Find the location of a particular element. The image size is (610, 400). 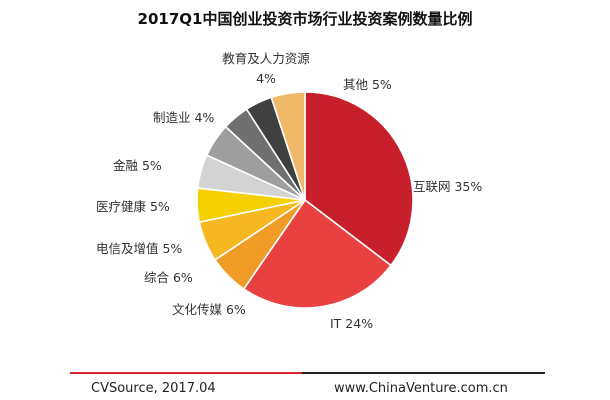

slice-label-8: 制造业 4% is located at coordinates (183, 117).